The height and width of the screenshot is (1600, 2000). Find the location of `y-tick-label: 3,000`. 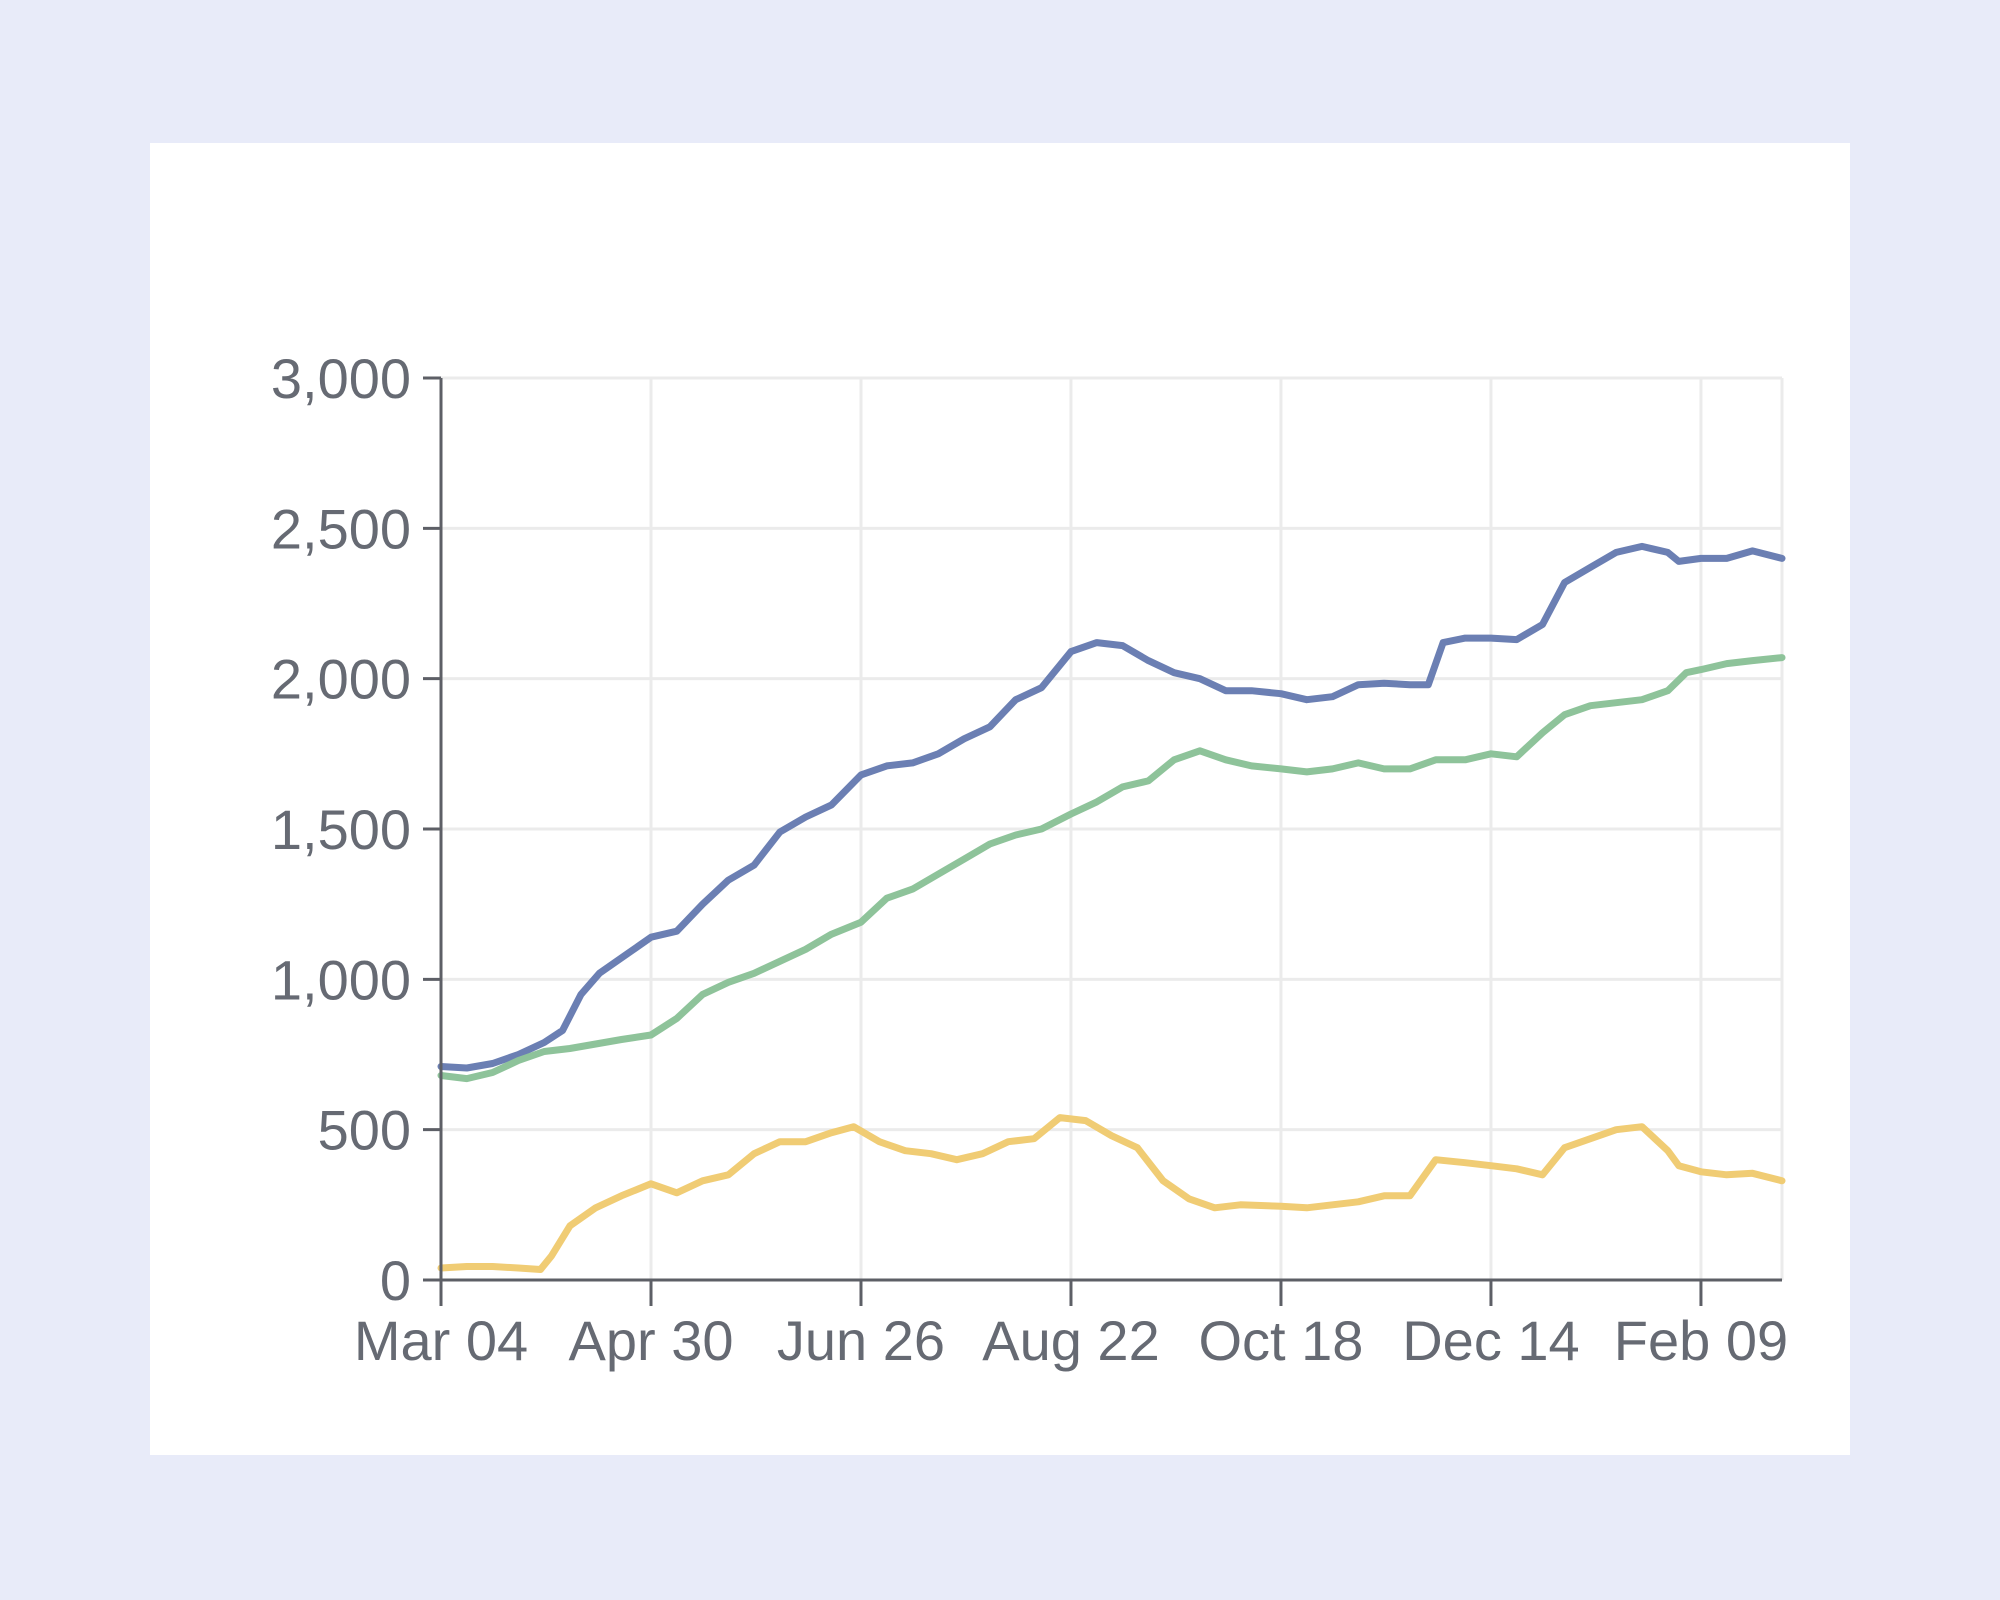

y-tick-label: 3,000 is located at coordinates (341, 378).